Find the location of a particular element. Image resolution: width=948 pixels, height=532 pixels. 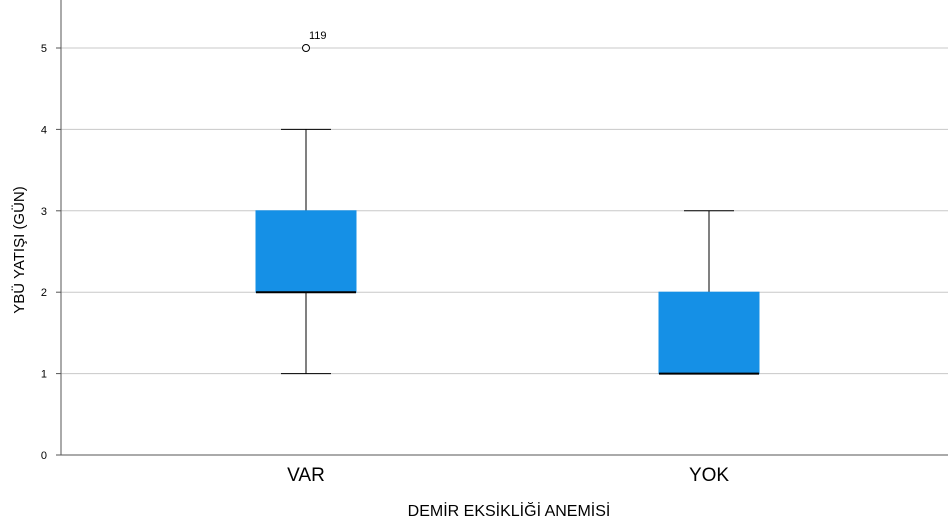

outlier-point is located at coordinates (306, 48).